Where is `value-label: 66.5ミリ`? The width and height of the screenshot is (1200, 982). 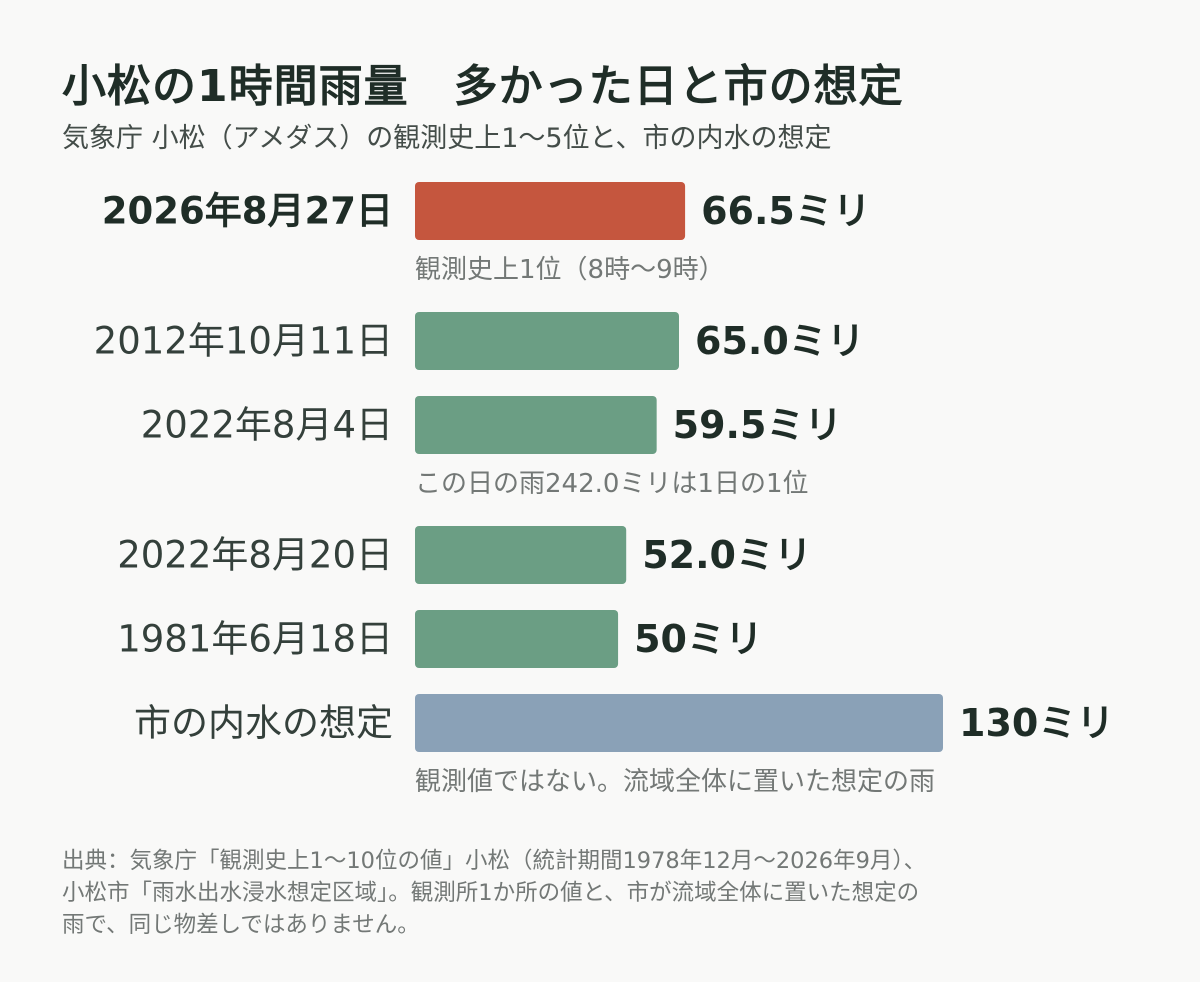 value-label: 66.5ミリ is located at coordinates (786, 211).